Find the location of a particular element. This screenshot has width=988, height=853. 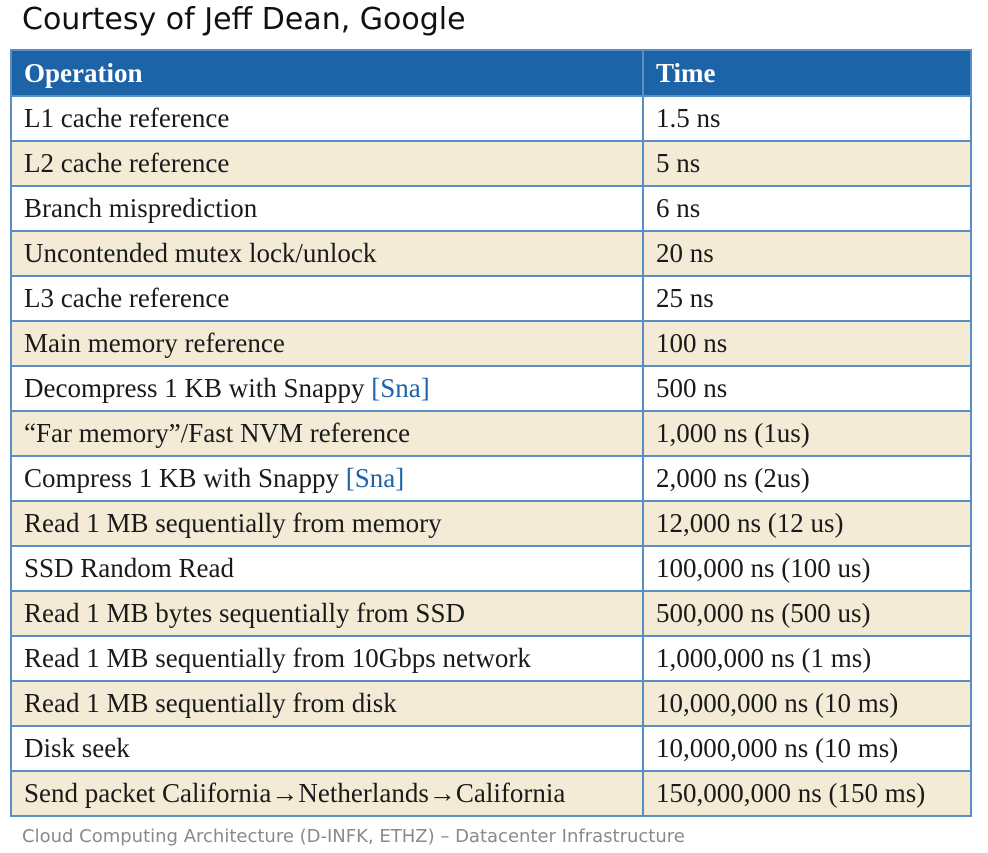

operation-label: L3 cache reference is located at coordinates (127, 298).